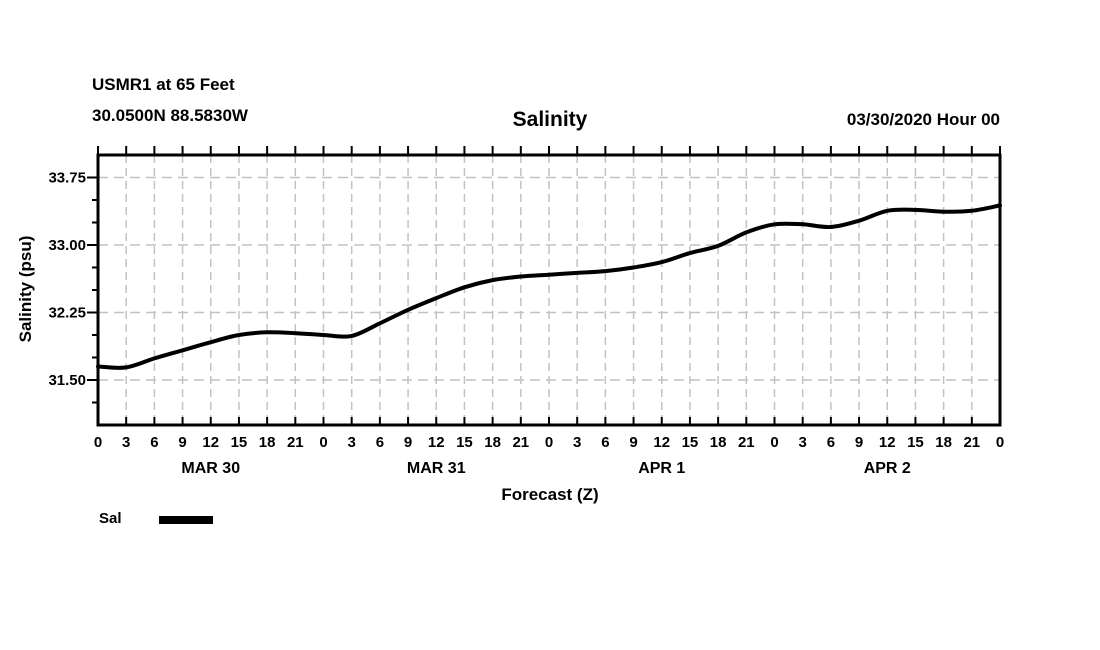 The width and height of the screenshot is (1100, 650). Describe the element at coordinates (67, 313) in the screenshot. I see `y-tick-label: 32.25` at that location.